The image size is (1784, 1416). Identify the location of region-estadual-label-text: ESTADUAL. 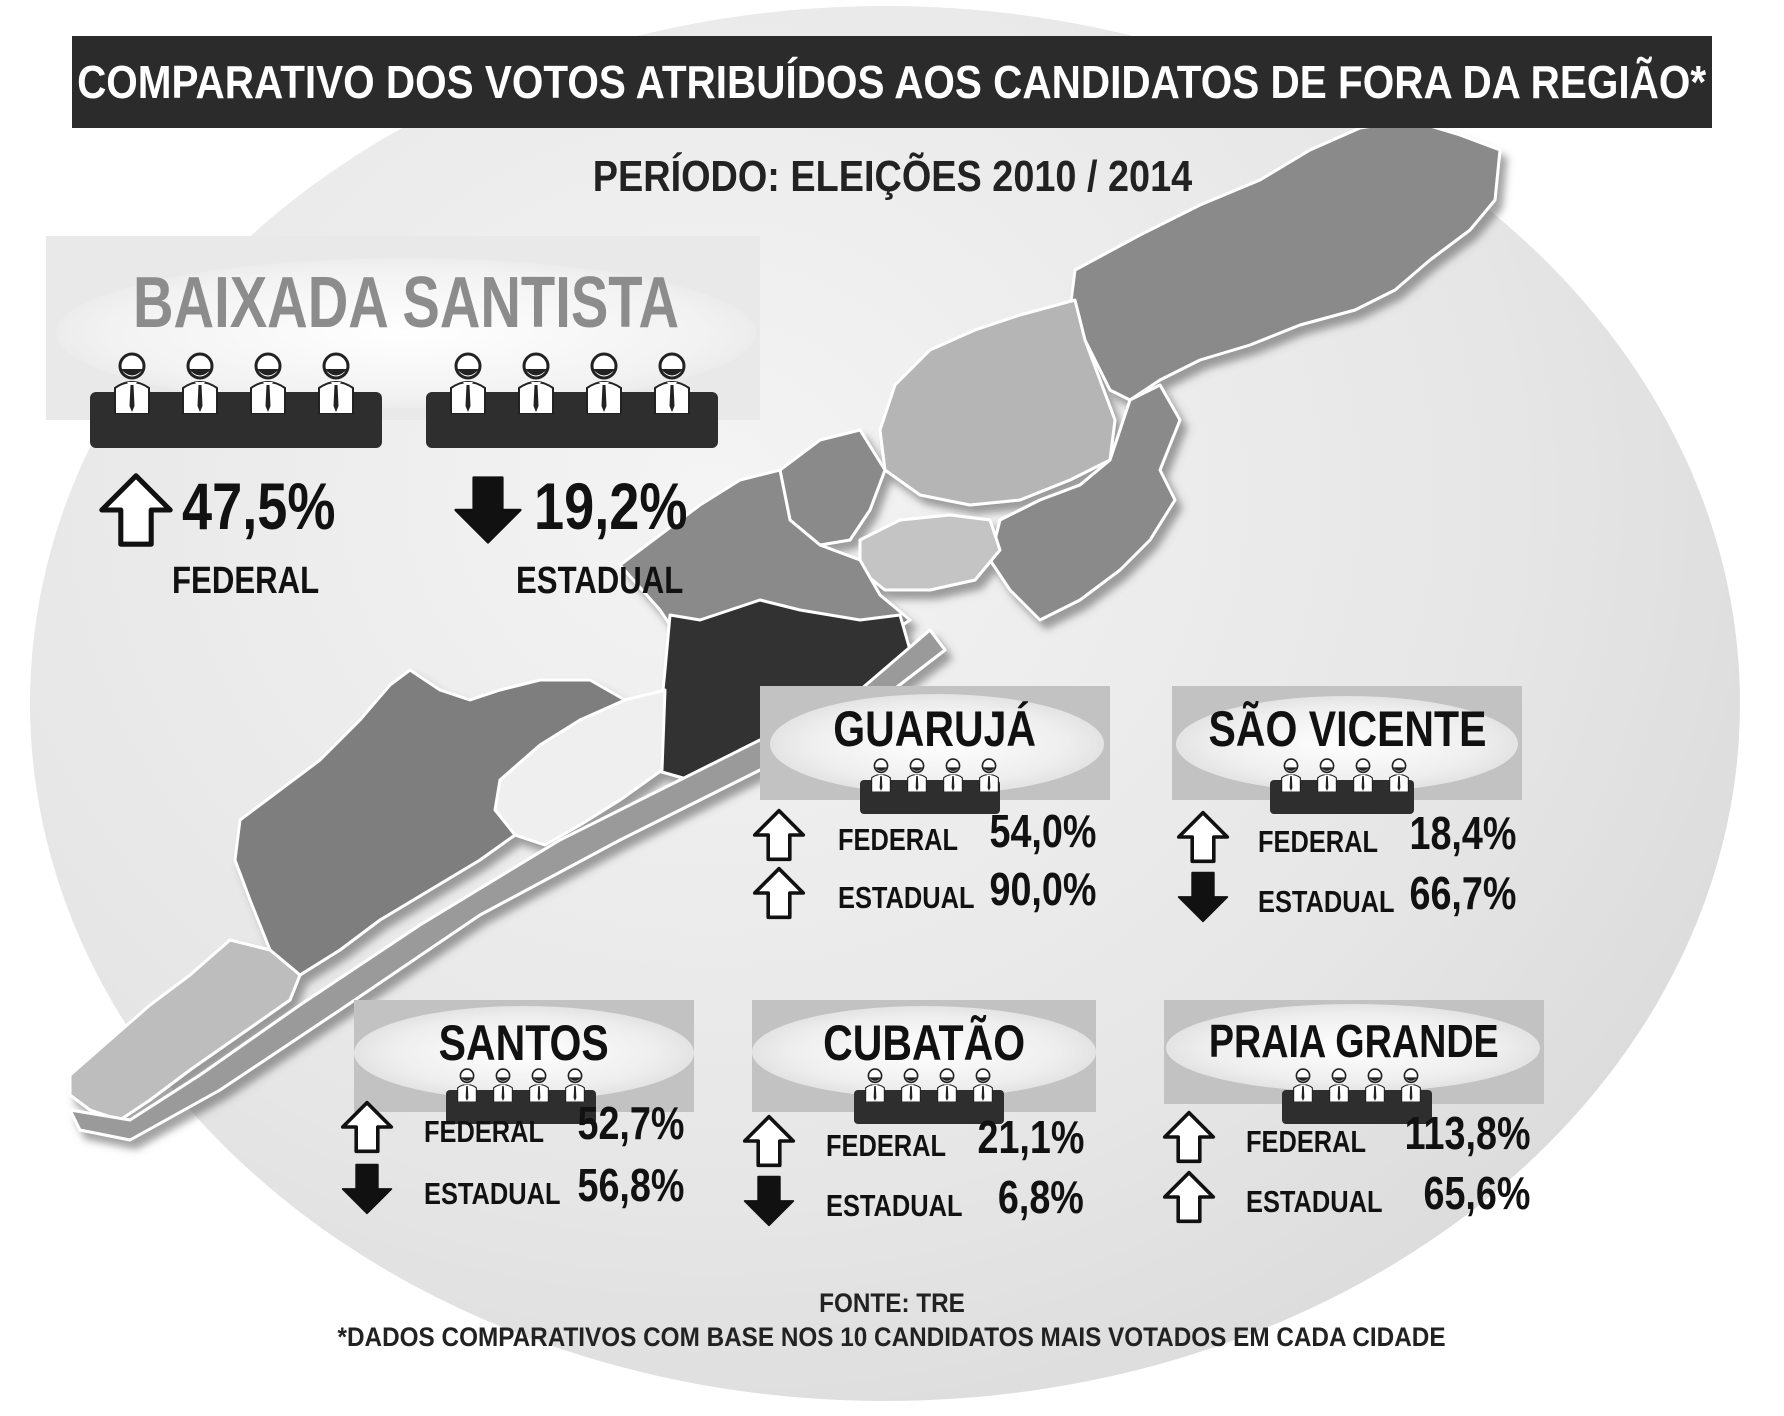
(600, 581).